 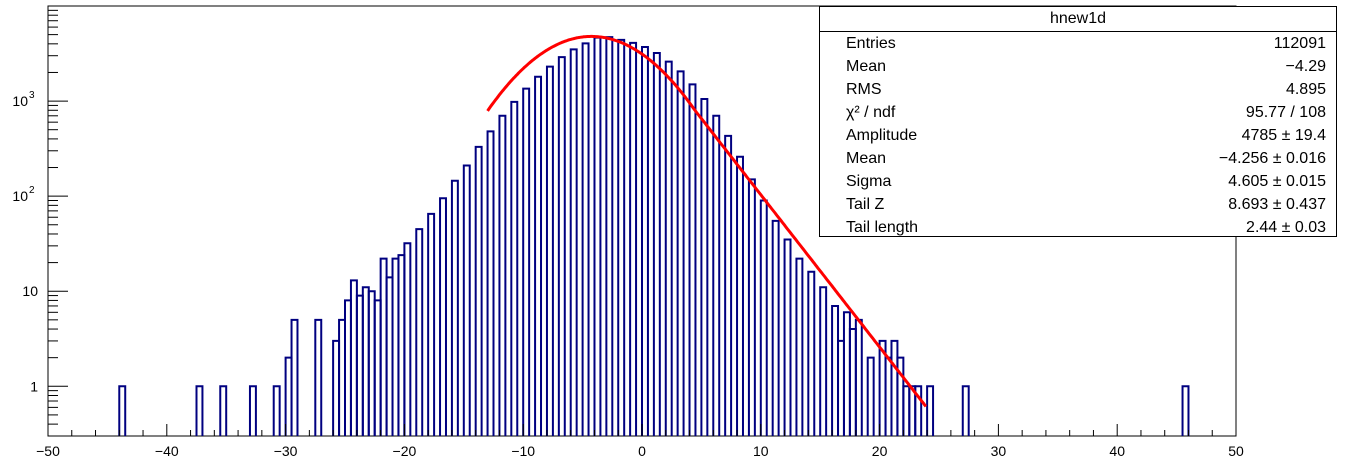 I want to click on stats-row: Entries 112091, so click(x=1078, y=43).